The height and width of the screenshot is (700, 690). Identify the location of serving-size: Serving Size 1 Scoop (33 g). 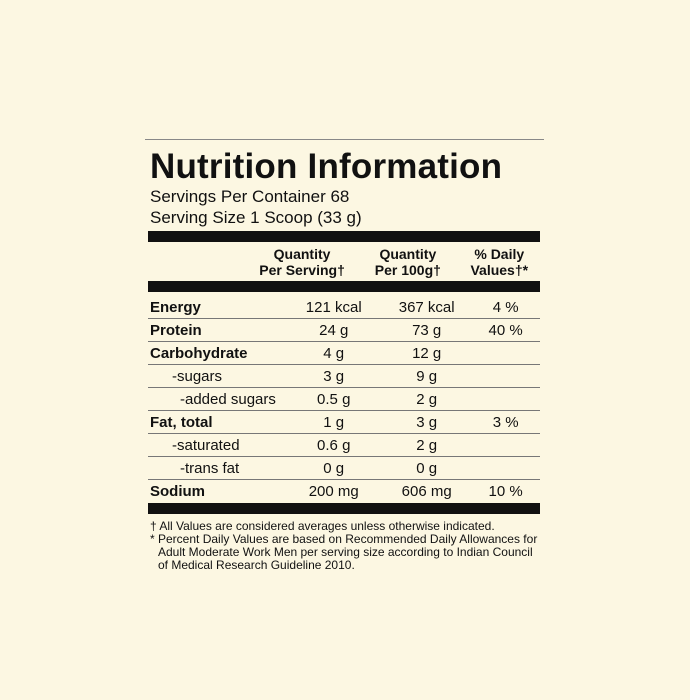
(256, 217).